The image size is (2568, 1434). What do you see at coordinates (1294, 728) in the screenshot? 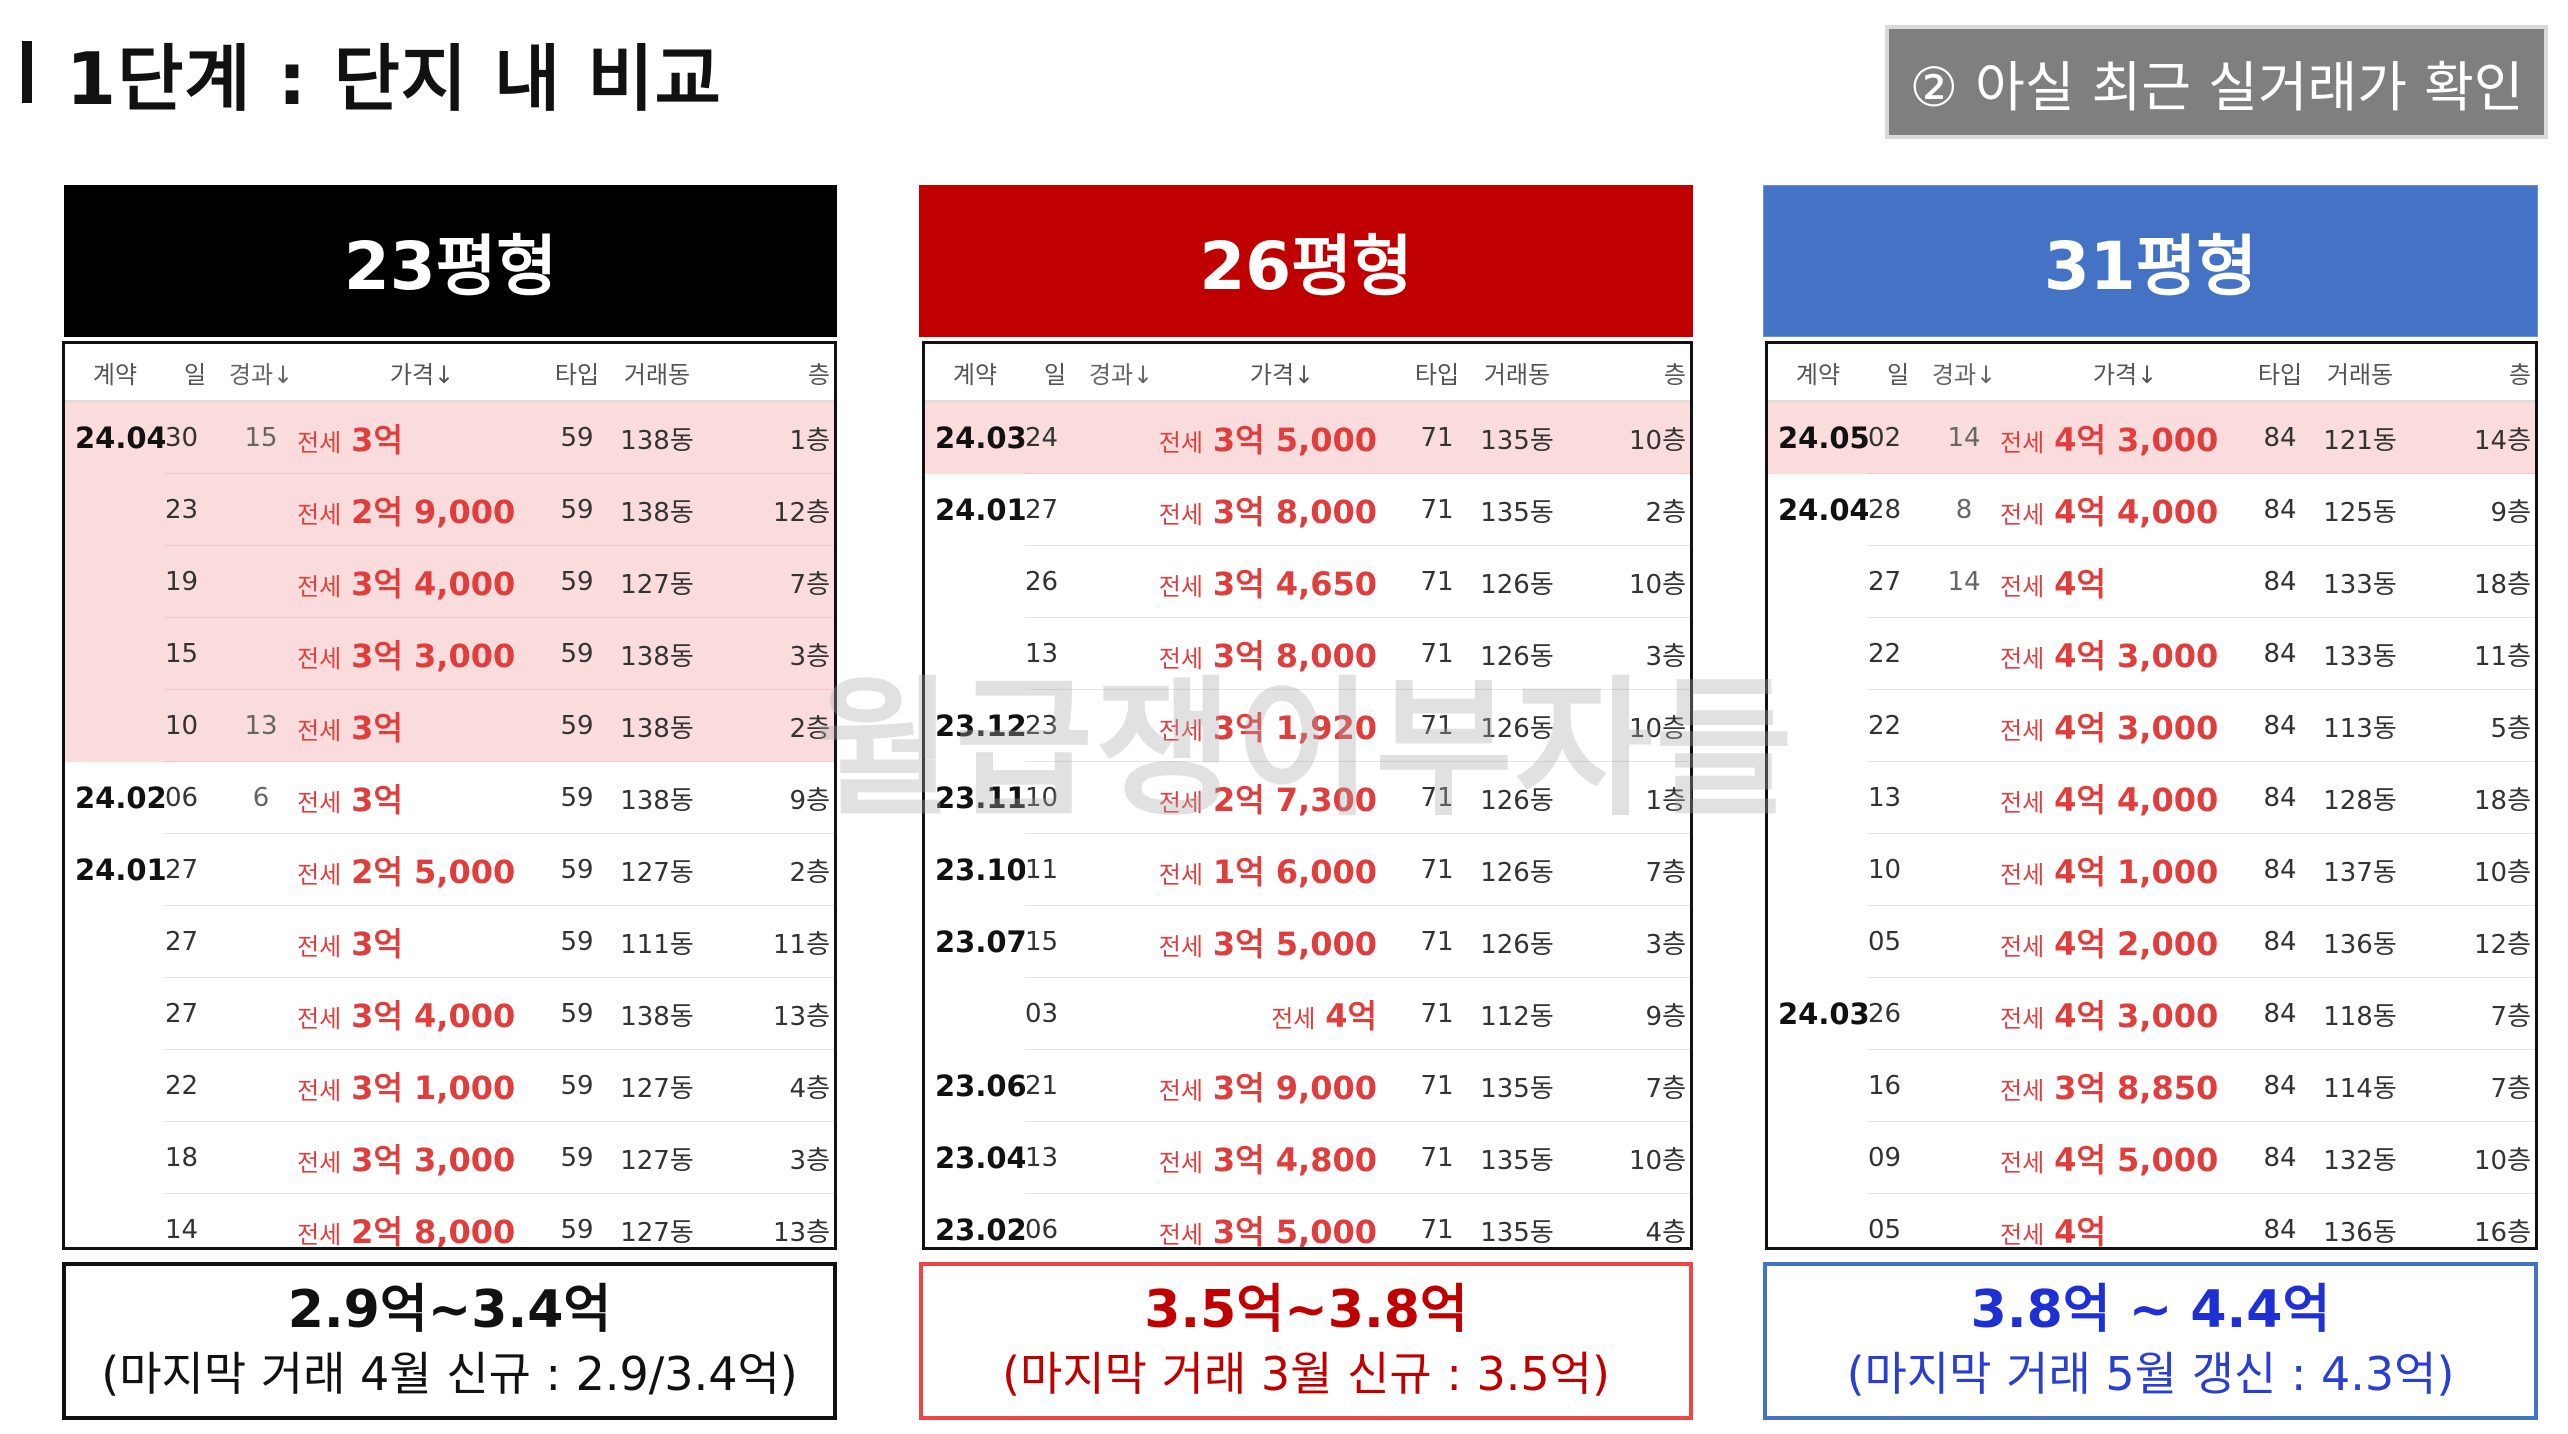
I see `price-value: 3억 1,920` at bounding box center [1294, 728].